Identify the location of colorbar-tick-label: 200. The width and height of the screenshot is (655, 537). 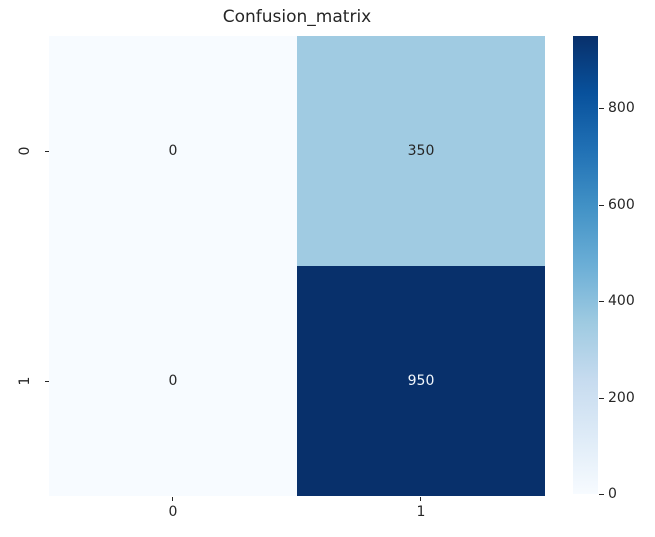
(621, 398).